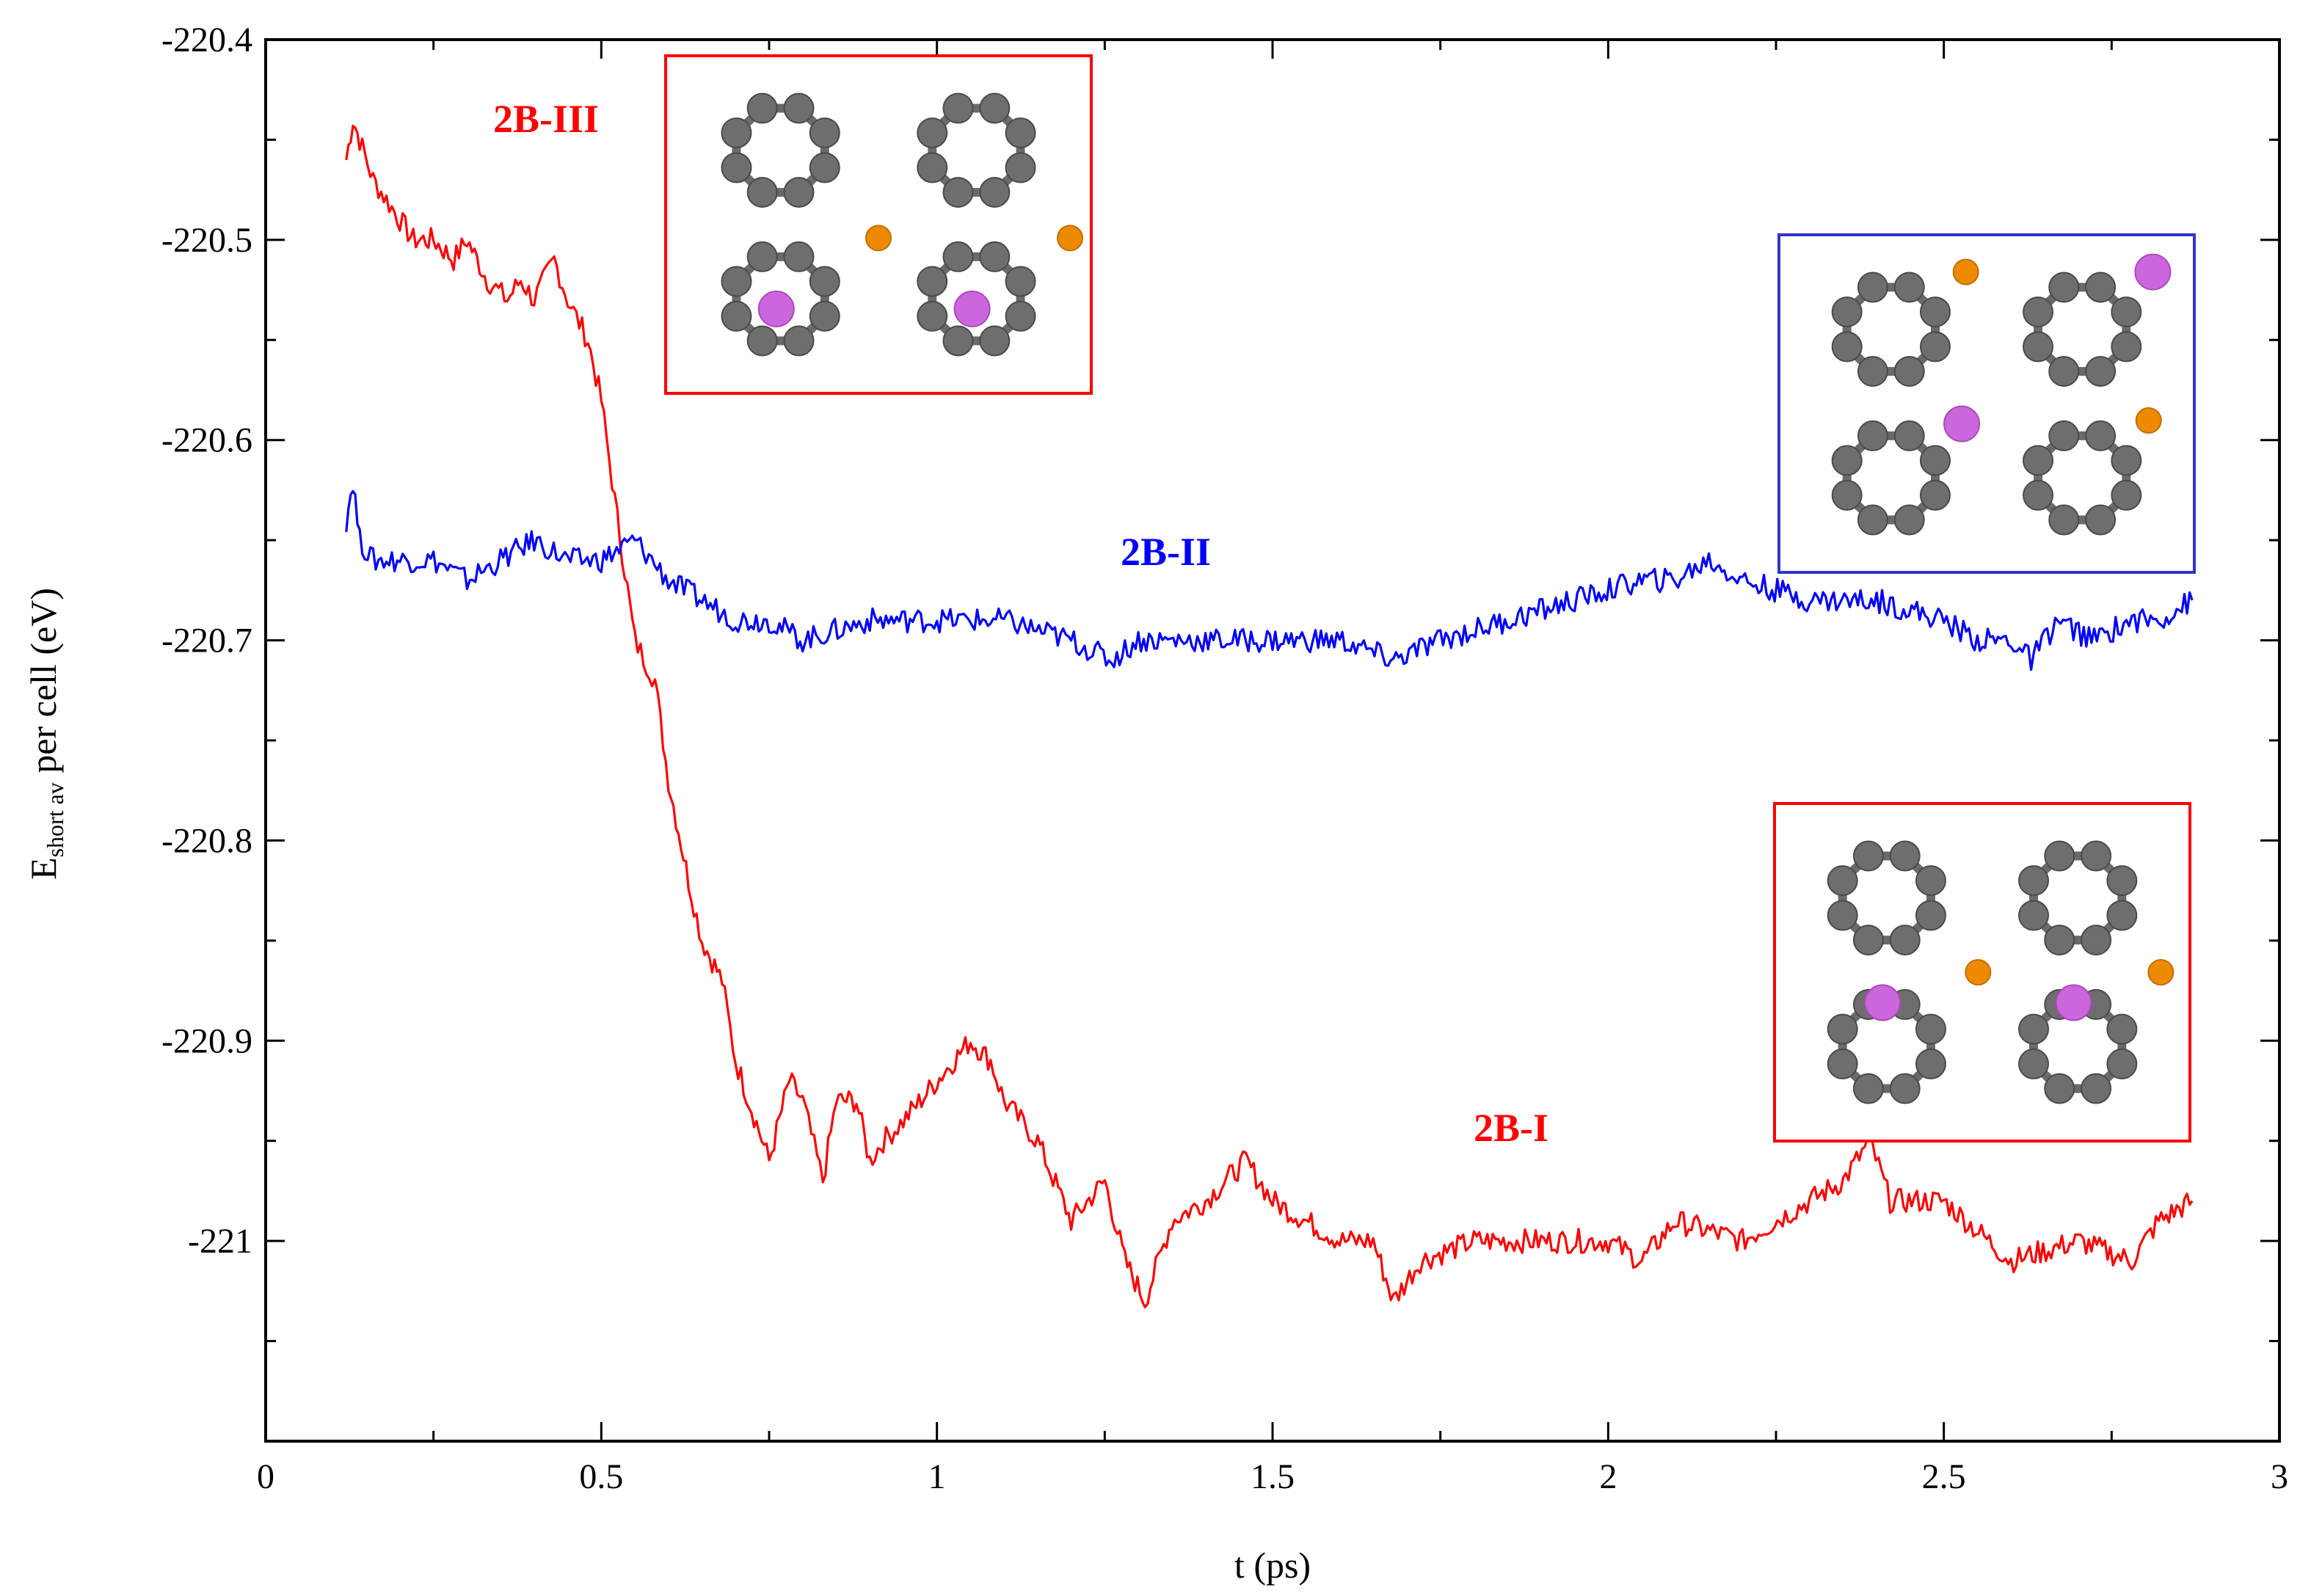  I want to click on annotation-2b-i: 2B-I, so click(1512, 1128).